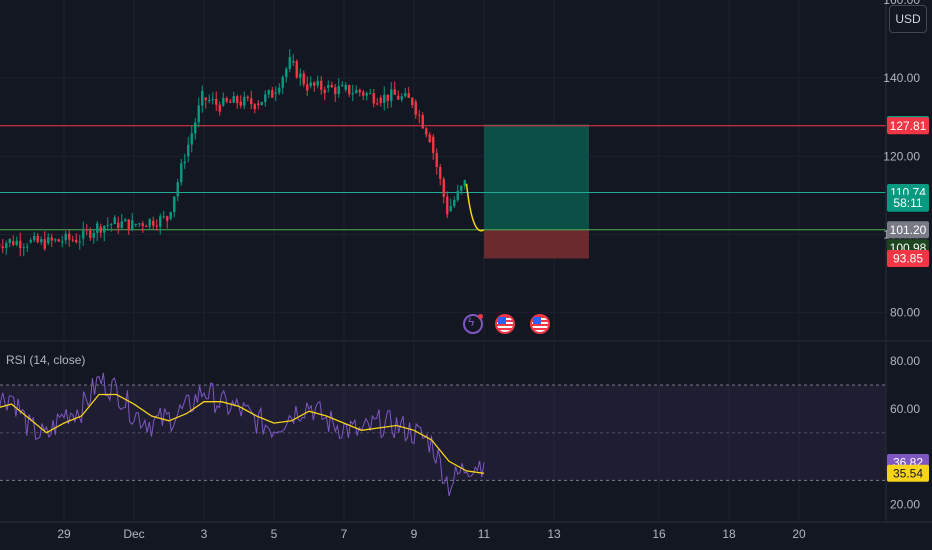 Image resolution: width=932 pixels, height=550 pixels. Describe the element at coordinates (473, 324) in the screenshot. I see `lightning-icon: ϟ` at that location.